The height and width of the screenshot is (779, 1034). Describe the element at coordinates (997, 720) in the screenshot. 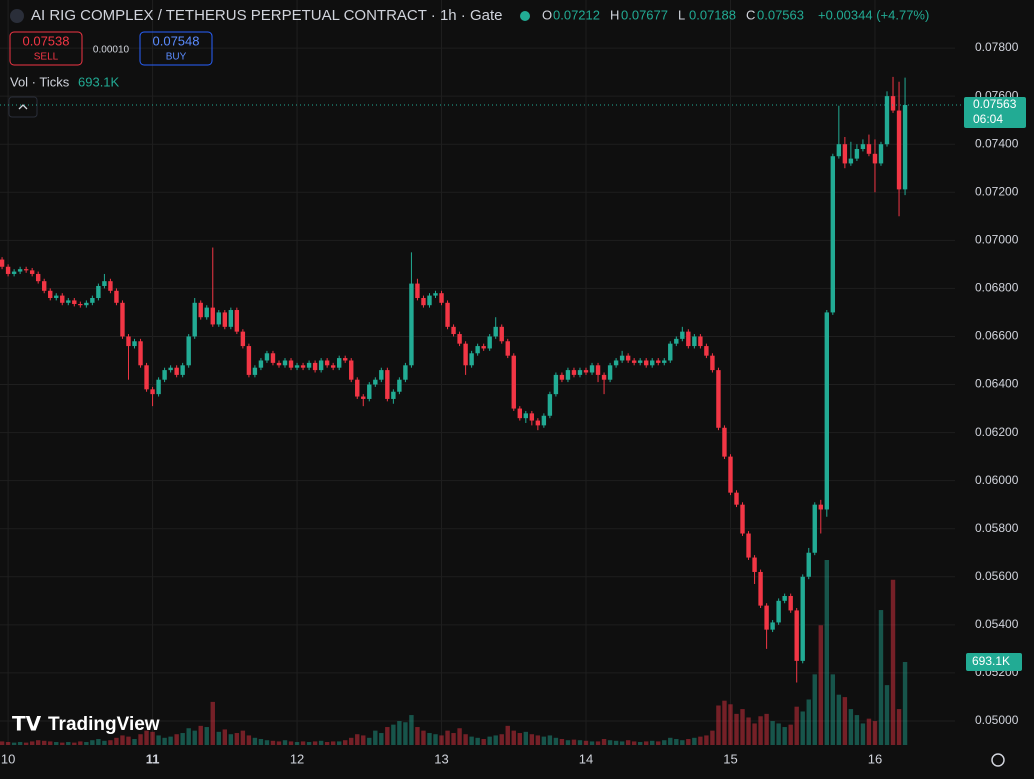

I see `y-tick-label: 0.05000` at that location.